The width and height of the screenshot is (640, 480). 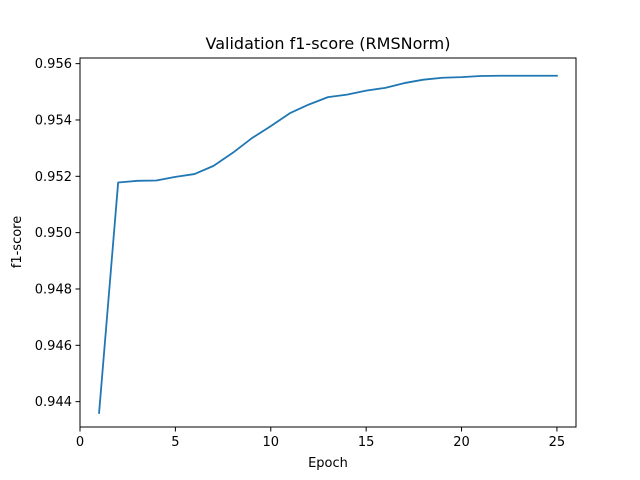 I want to click on x-tick-label: 10, so click(x=270, y=442).